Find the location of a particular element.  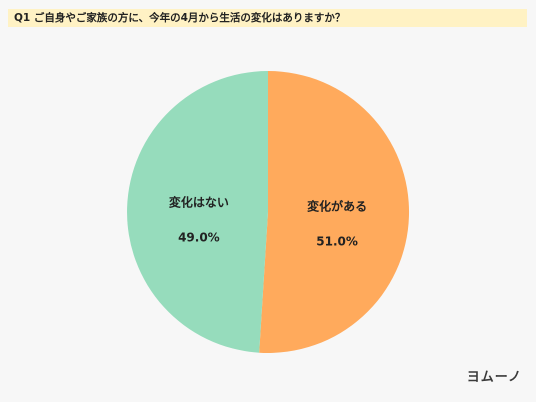

slice-category-label-1: 変化はない is located at coordinates (199, 201).